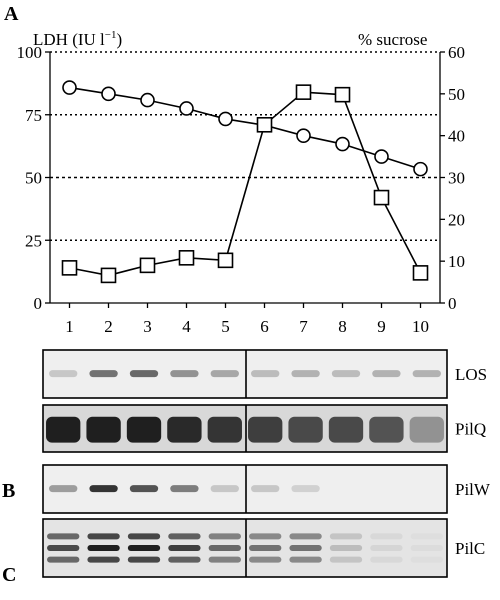 The height and width of the screenshot is (600, 500). What do you see at coordinates (473, 489) in the screenshot?
I see `blot-label: PilW` at bounding box center [473, 489].